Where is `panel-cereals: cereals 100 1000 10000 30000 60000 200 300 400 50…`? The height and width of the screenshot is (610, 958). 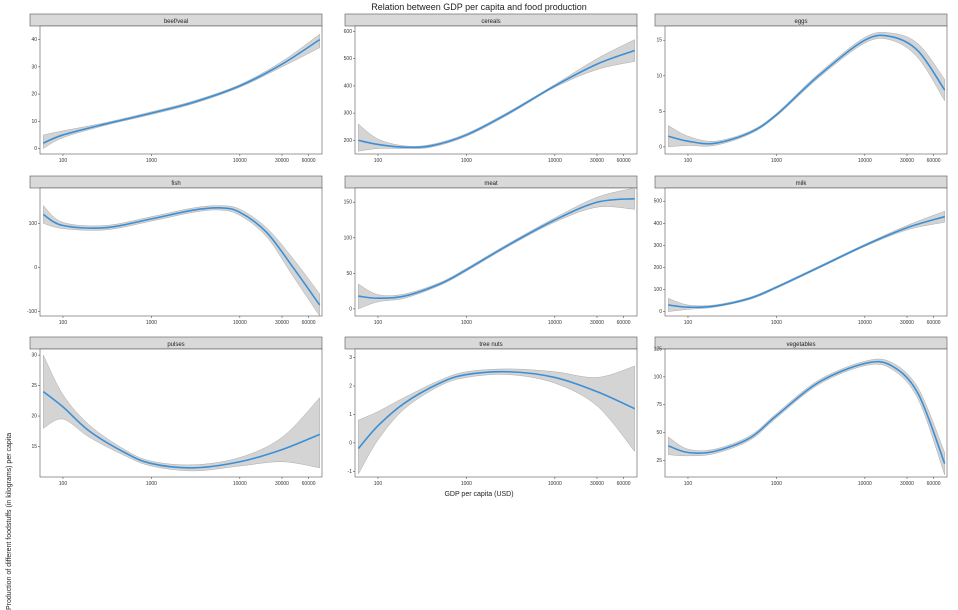
panel-cereals: cereals 100 1000 10000 30000 60000 200 300 400 50… is located at coordinates (491, 88).